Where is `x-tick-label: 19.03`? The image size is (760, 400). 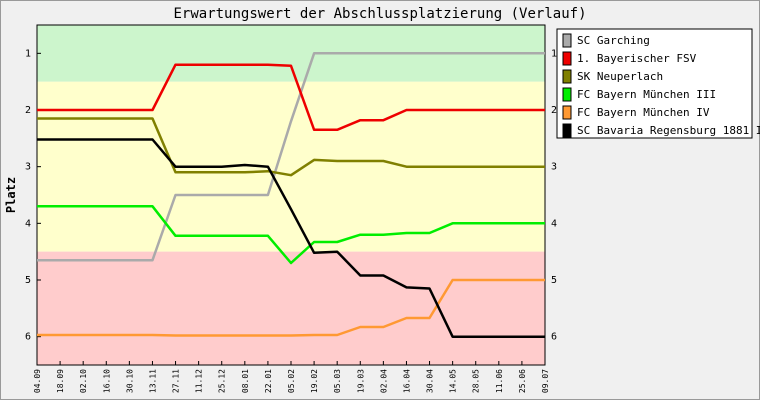
x-tick-label: 19.03 is located at coordinates (360, 381).